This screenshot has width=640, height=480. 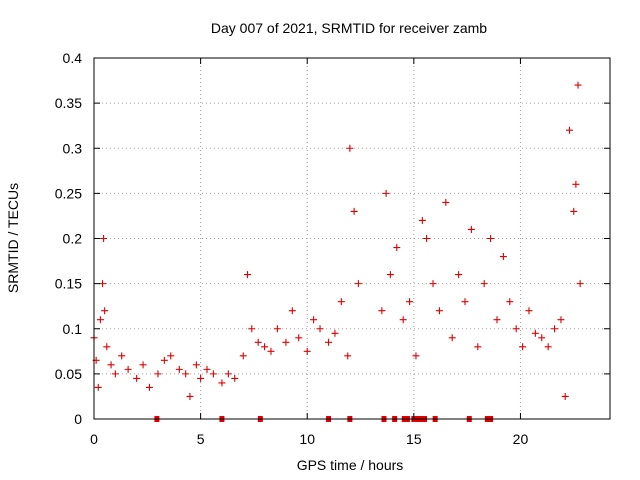 I want to click on x-tick-label: 15, so click(x=414, y=439).